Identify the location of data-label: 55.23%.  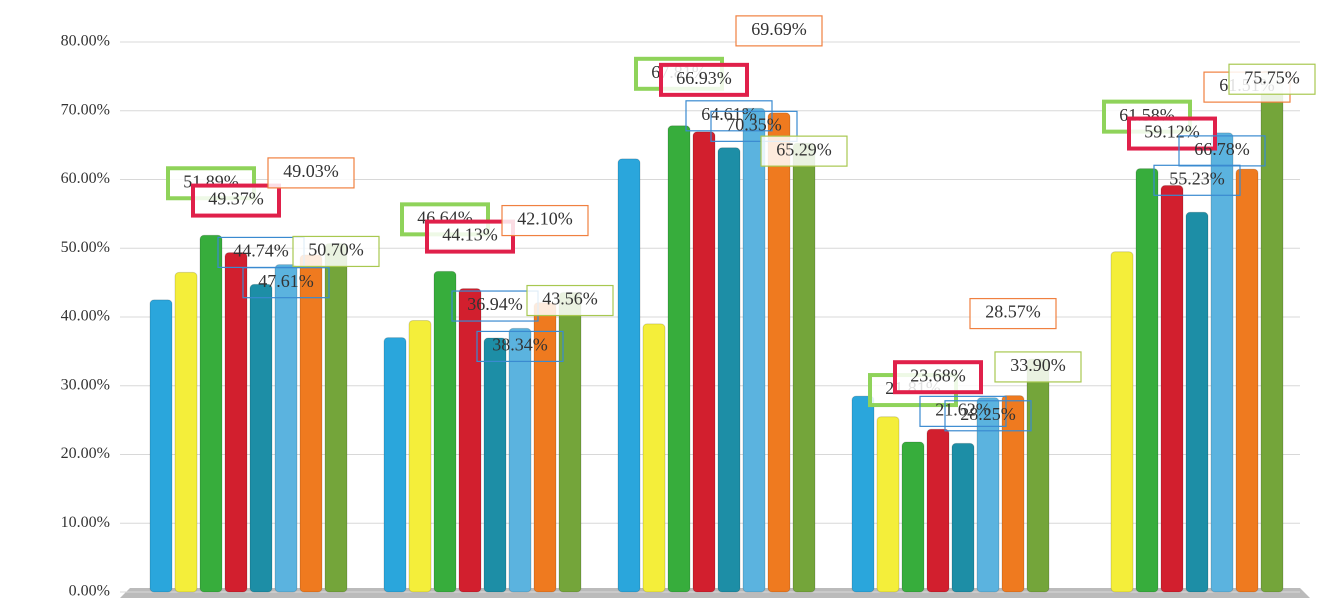
(1197, 178).